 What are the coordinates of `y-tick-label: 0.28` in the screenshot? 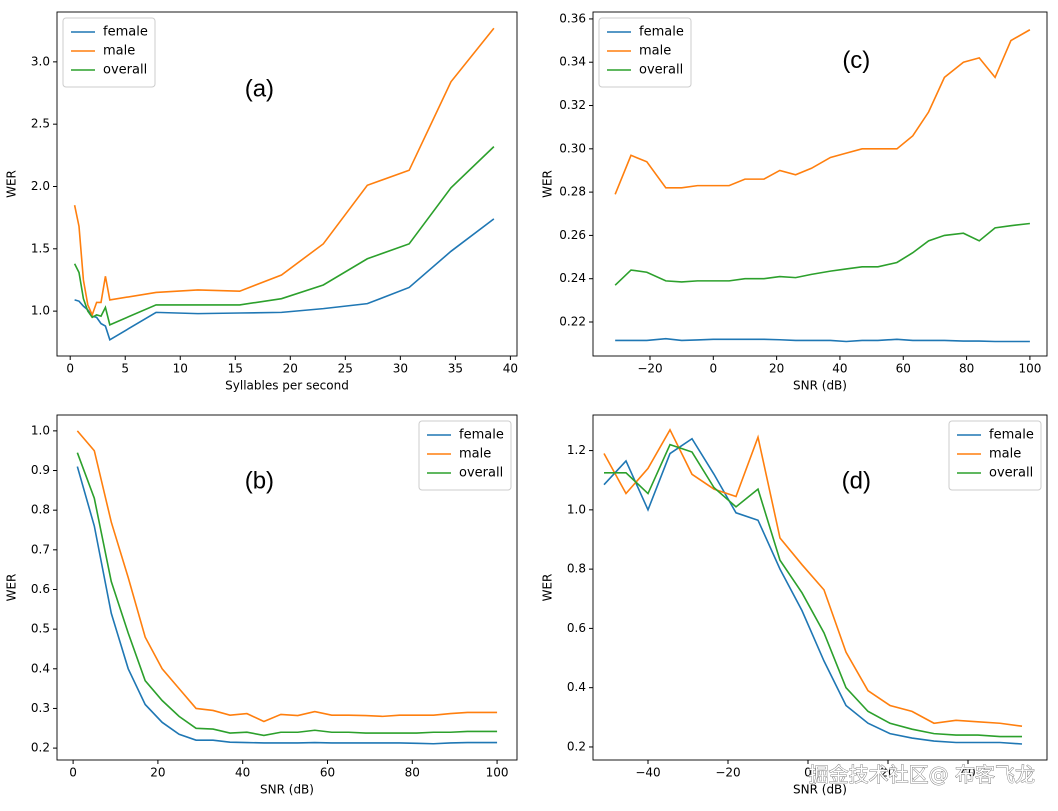 It's located at (572, 192).